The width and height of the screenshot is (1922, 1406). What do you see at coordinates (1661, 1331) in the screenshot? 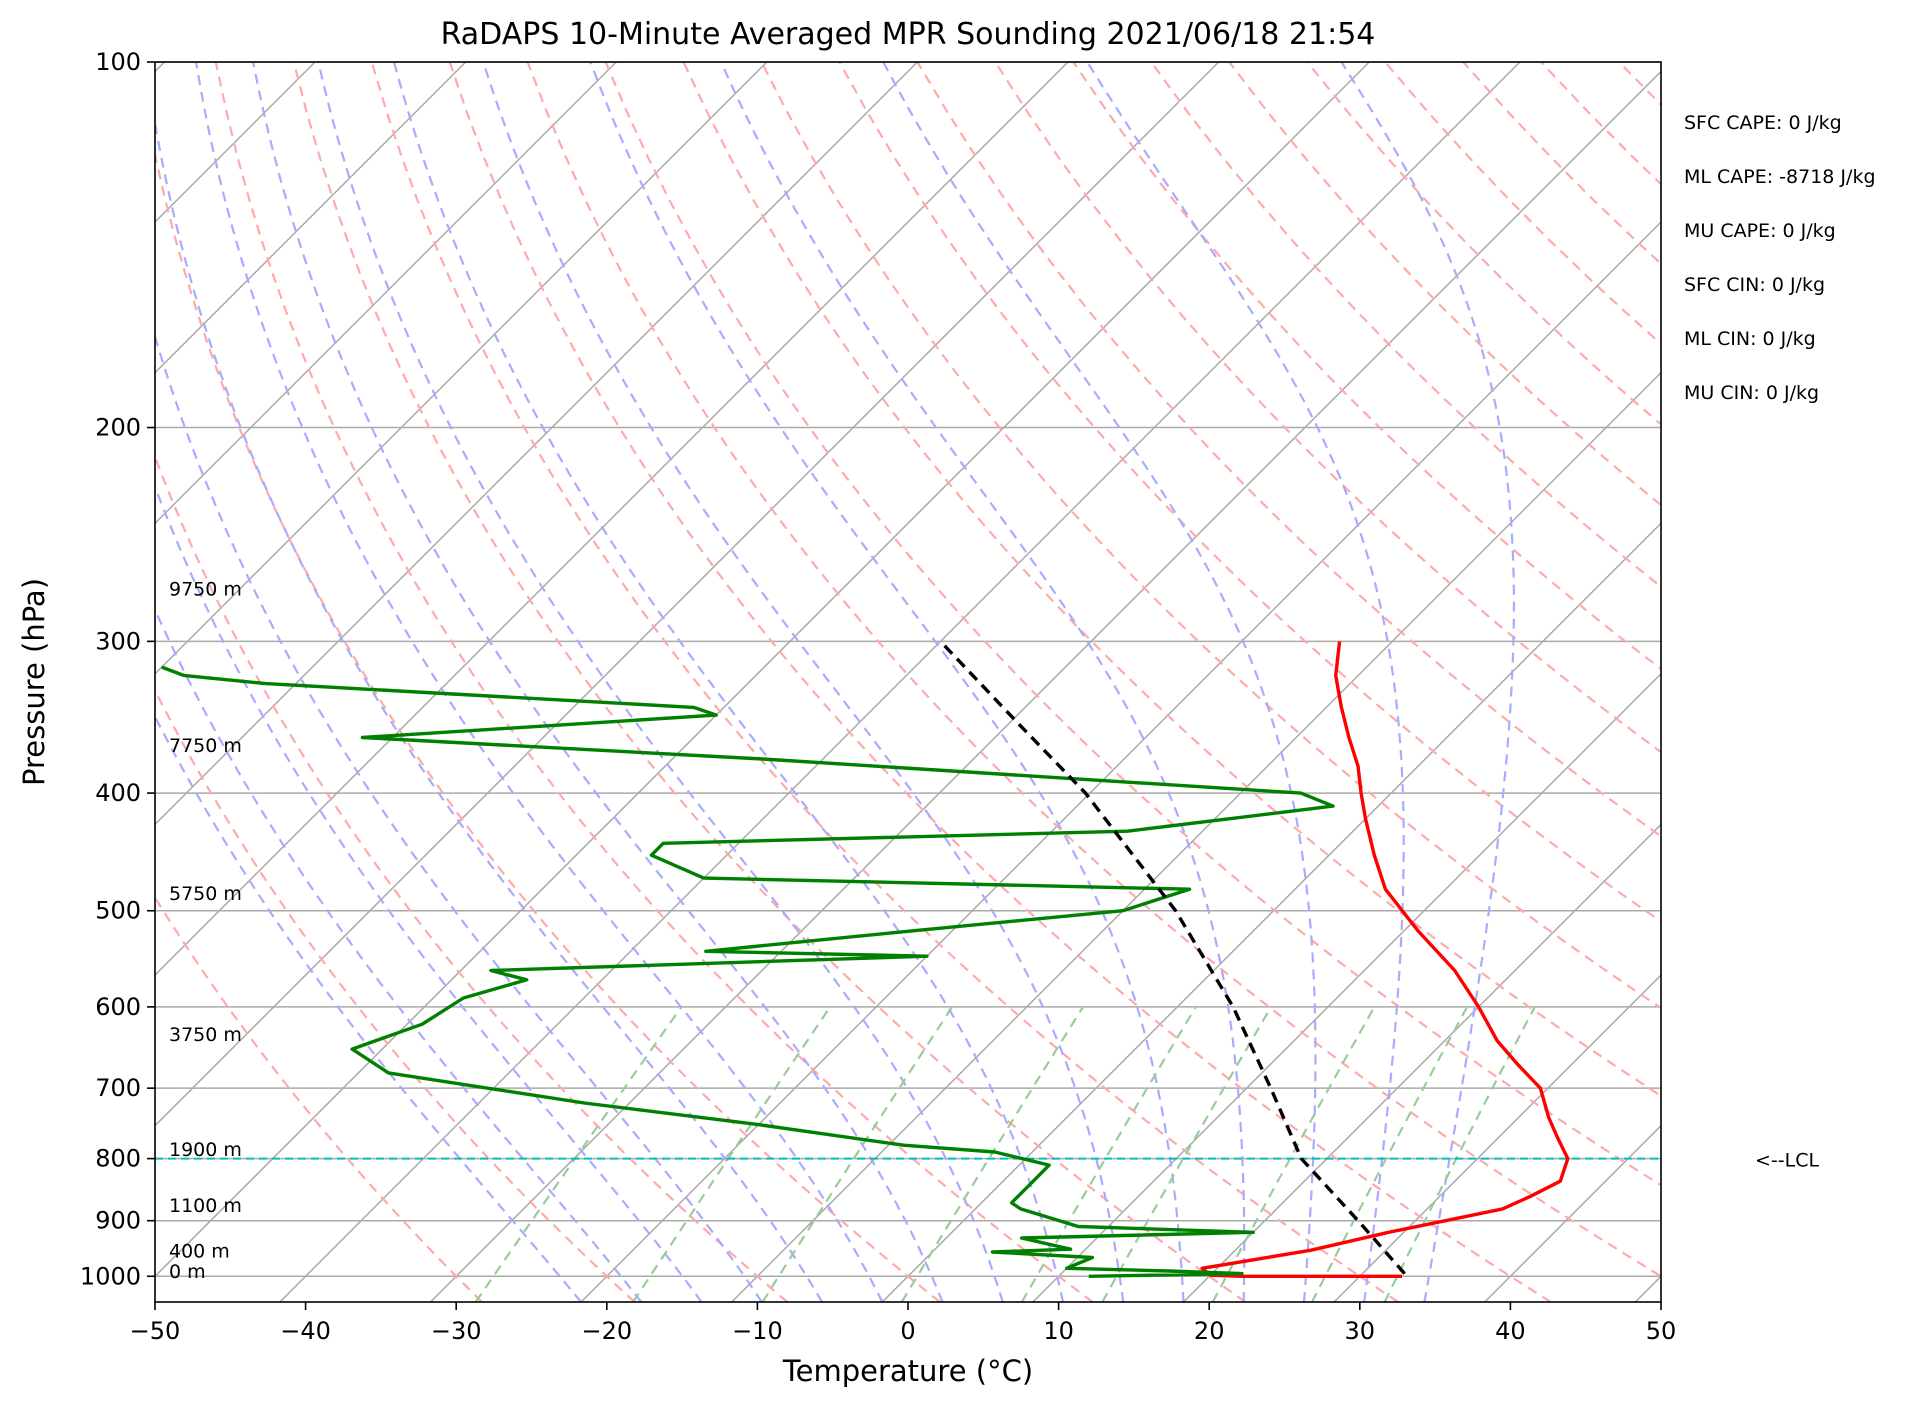
I see `x-tick-label: 50` at bounding box center [1661, 1331].